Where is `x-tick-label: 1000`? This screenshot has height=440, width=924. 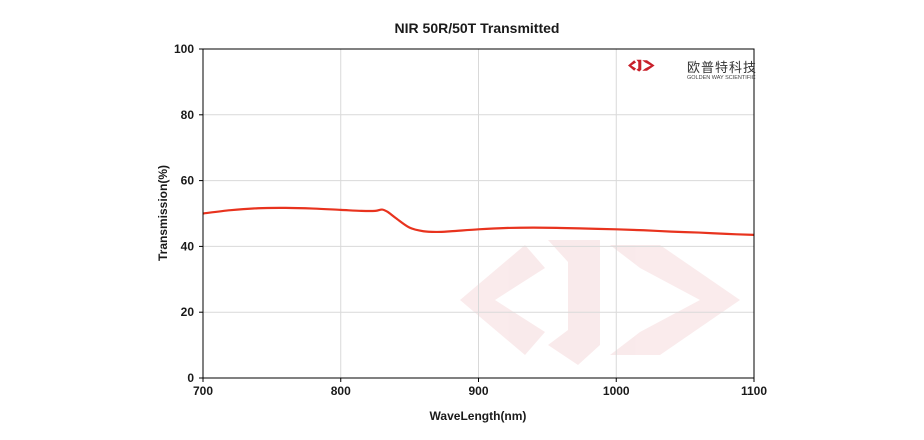
x-tick-label: 1000 is located at coordinates (616, 391).